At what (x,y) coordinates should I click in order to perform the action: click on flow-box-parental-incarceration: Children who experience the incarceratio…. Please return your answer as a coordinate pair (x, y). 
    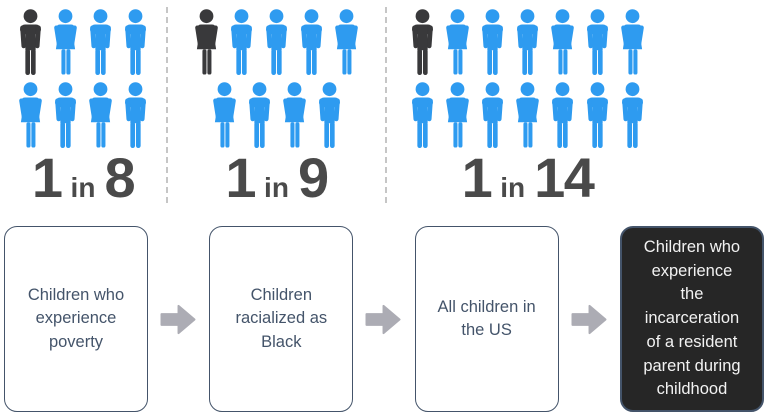
    Looking at the image, I should click on (691, 319).